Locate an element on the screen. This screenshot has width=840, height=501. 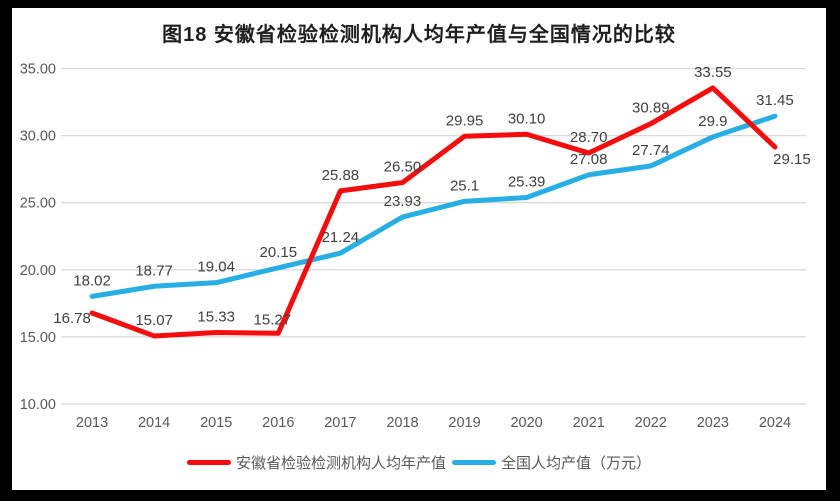
y-axis-tick-label: 10.00 is located at coordinates (38, 405).